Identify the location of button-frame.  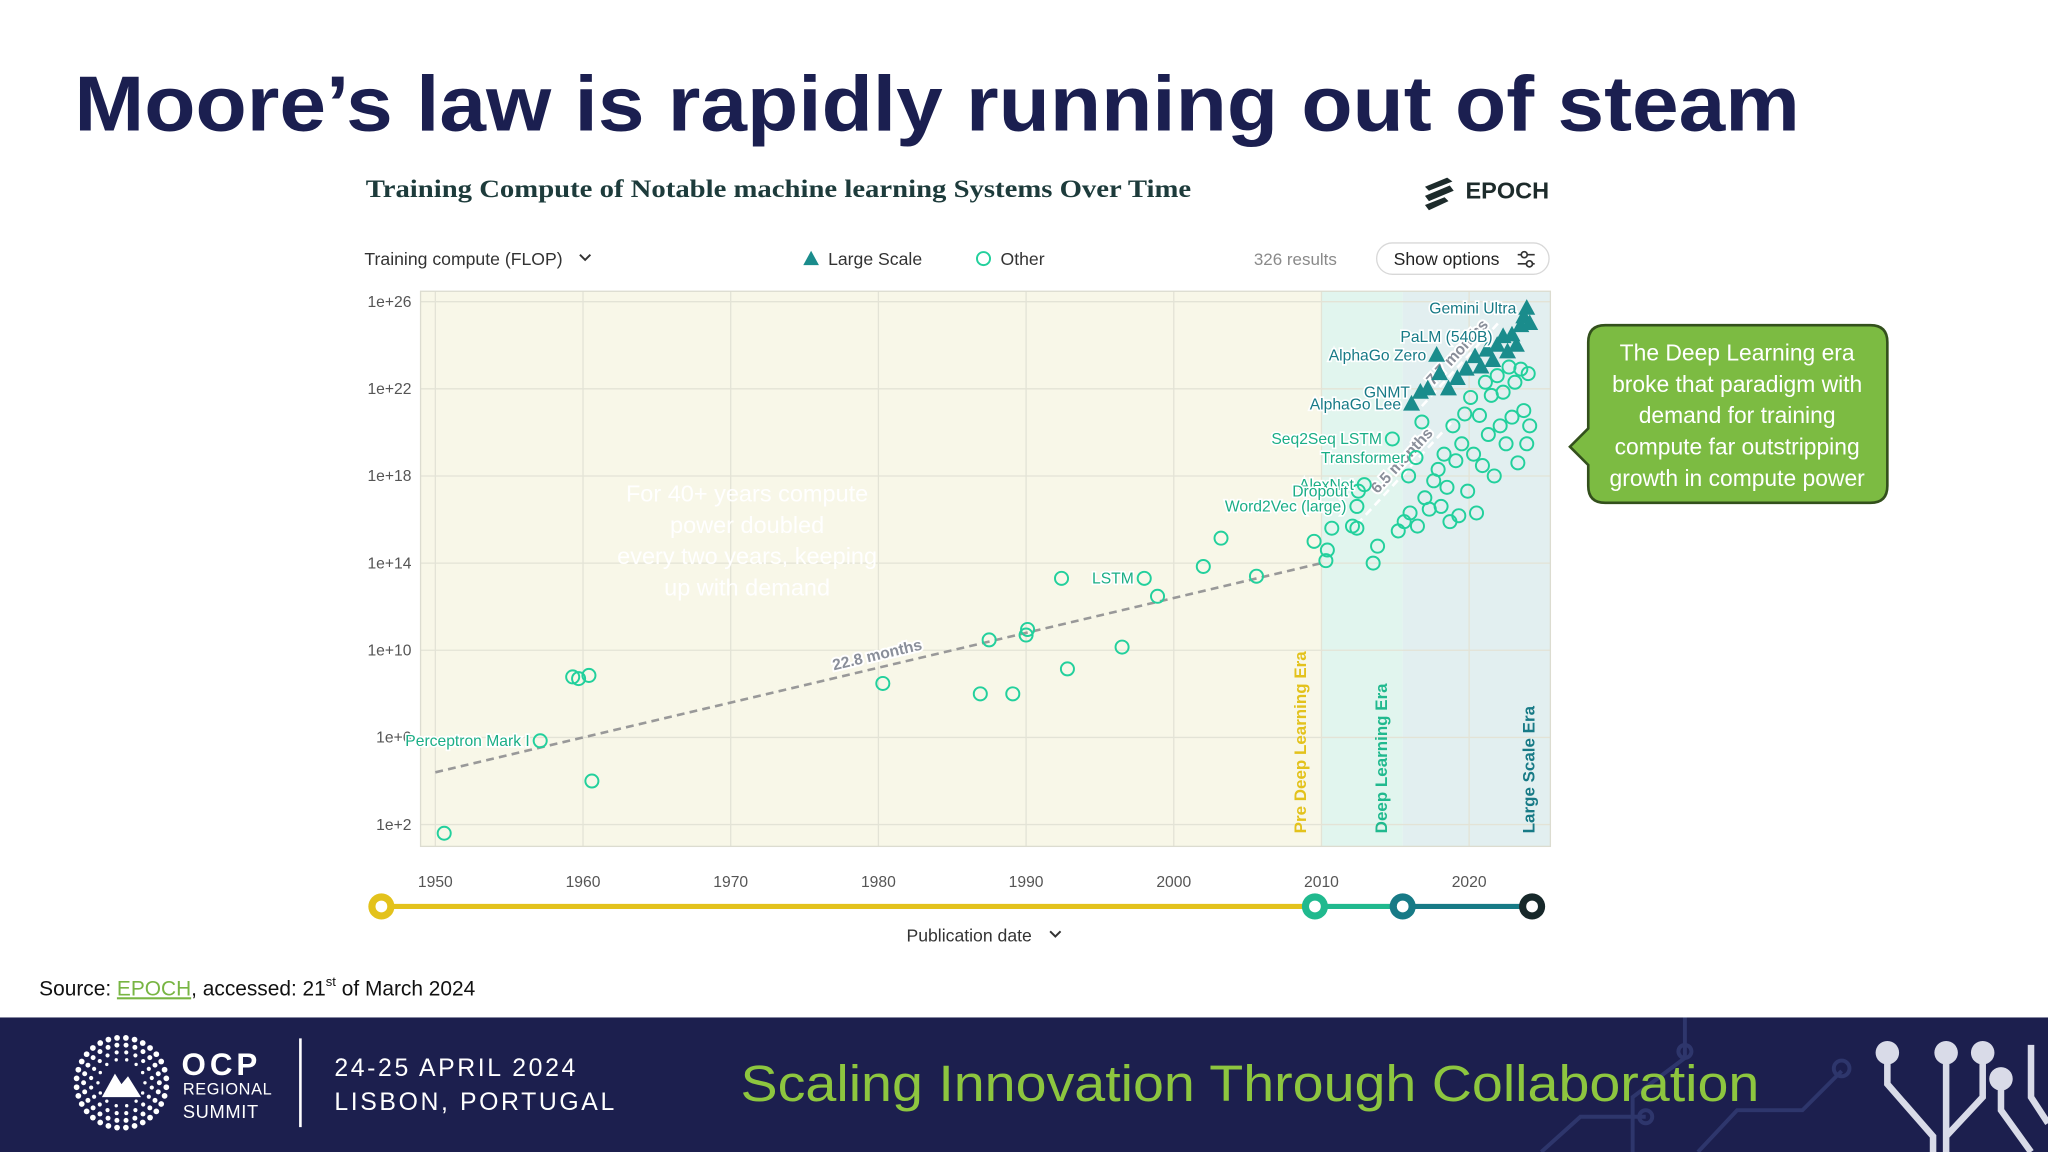
(1462, 258).